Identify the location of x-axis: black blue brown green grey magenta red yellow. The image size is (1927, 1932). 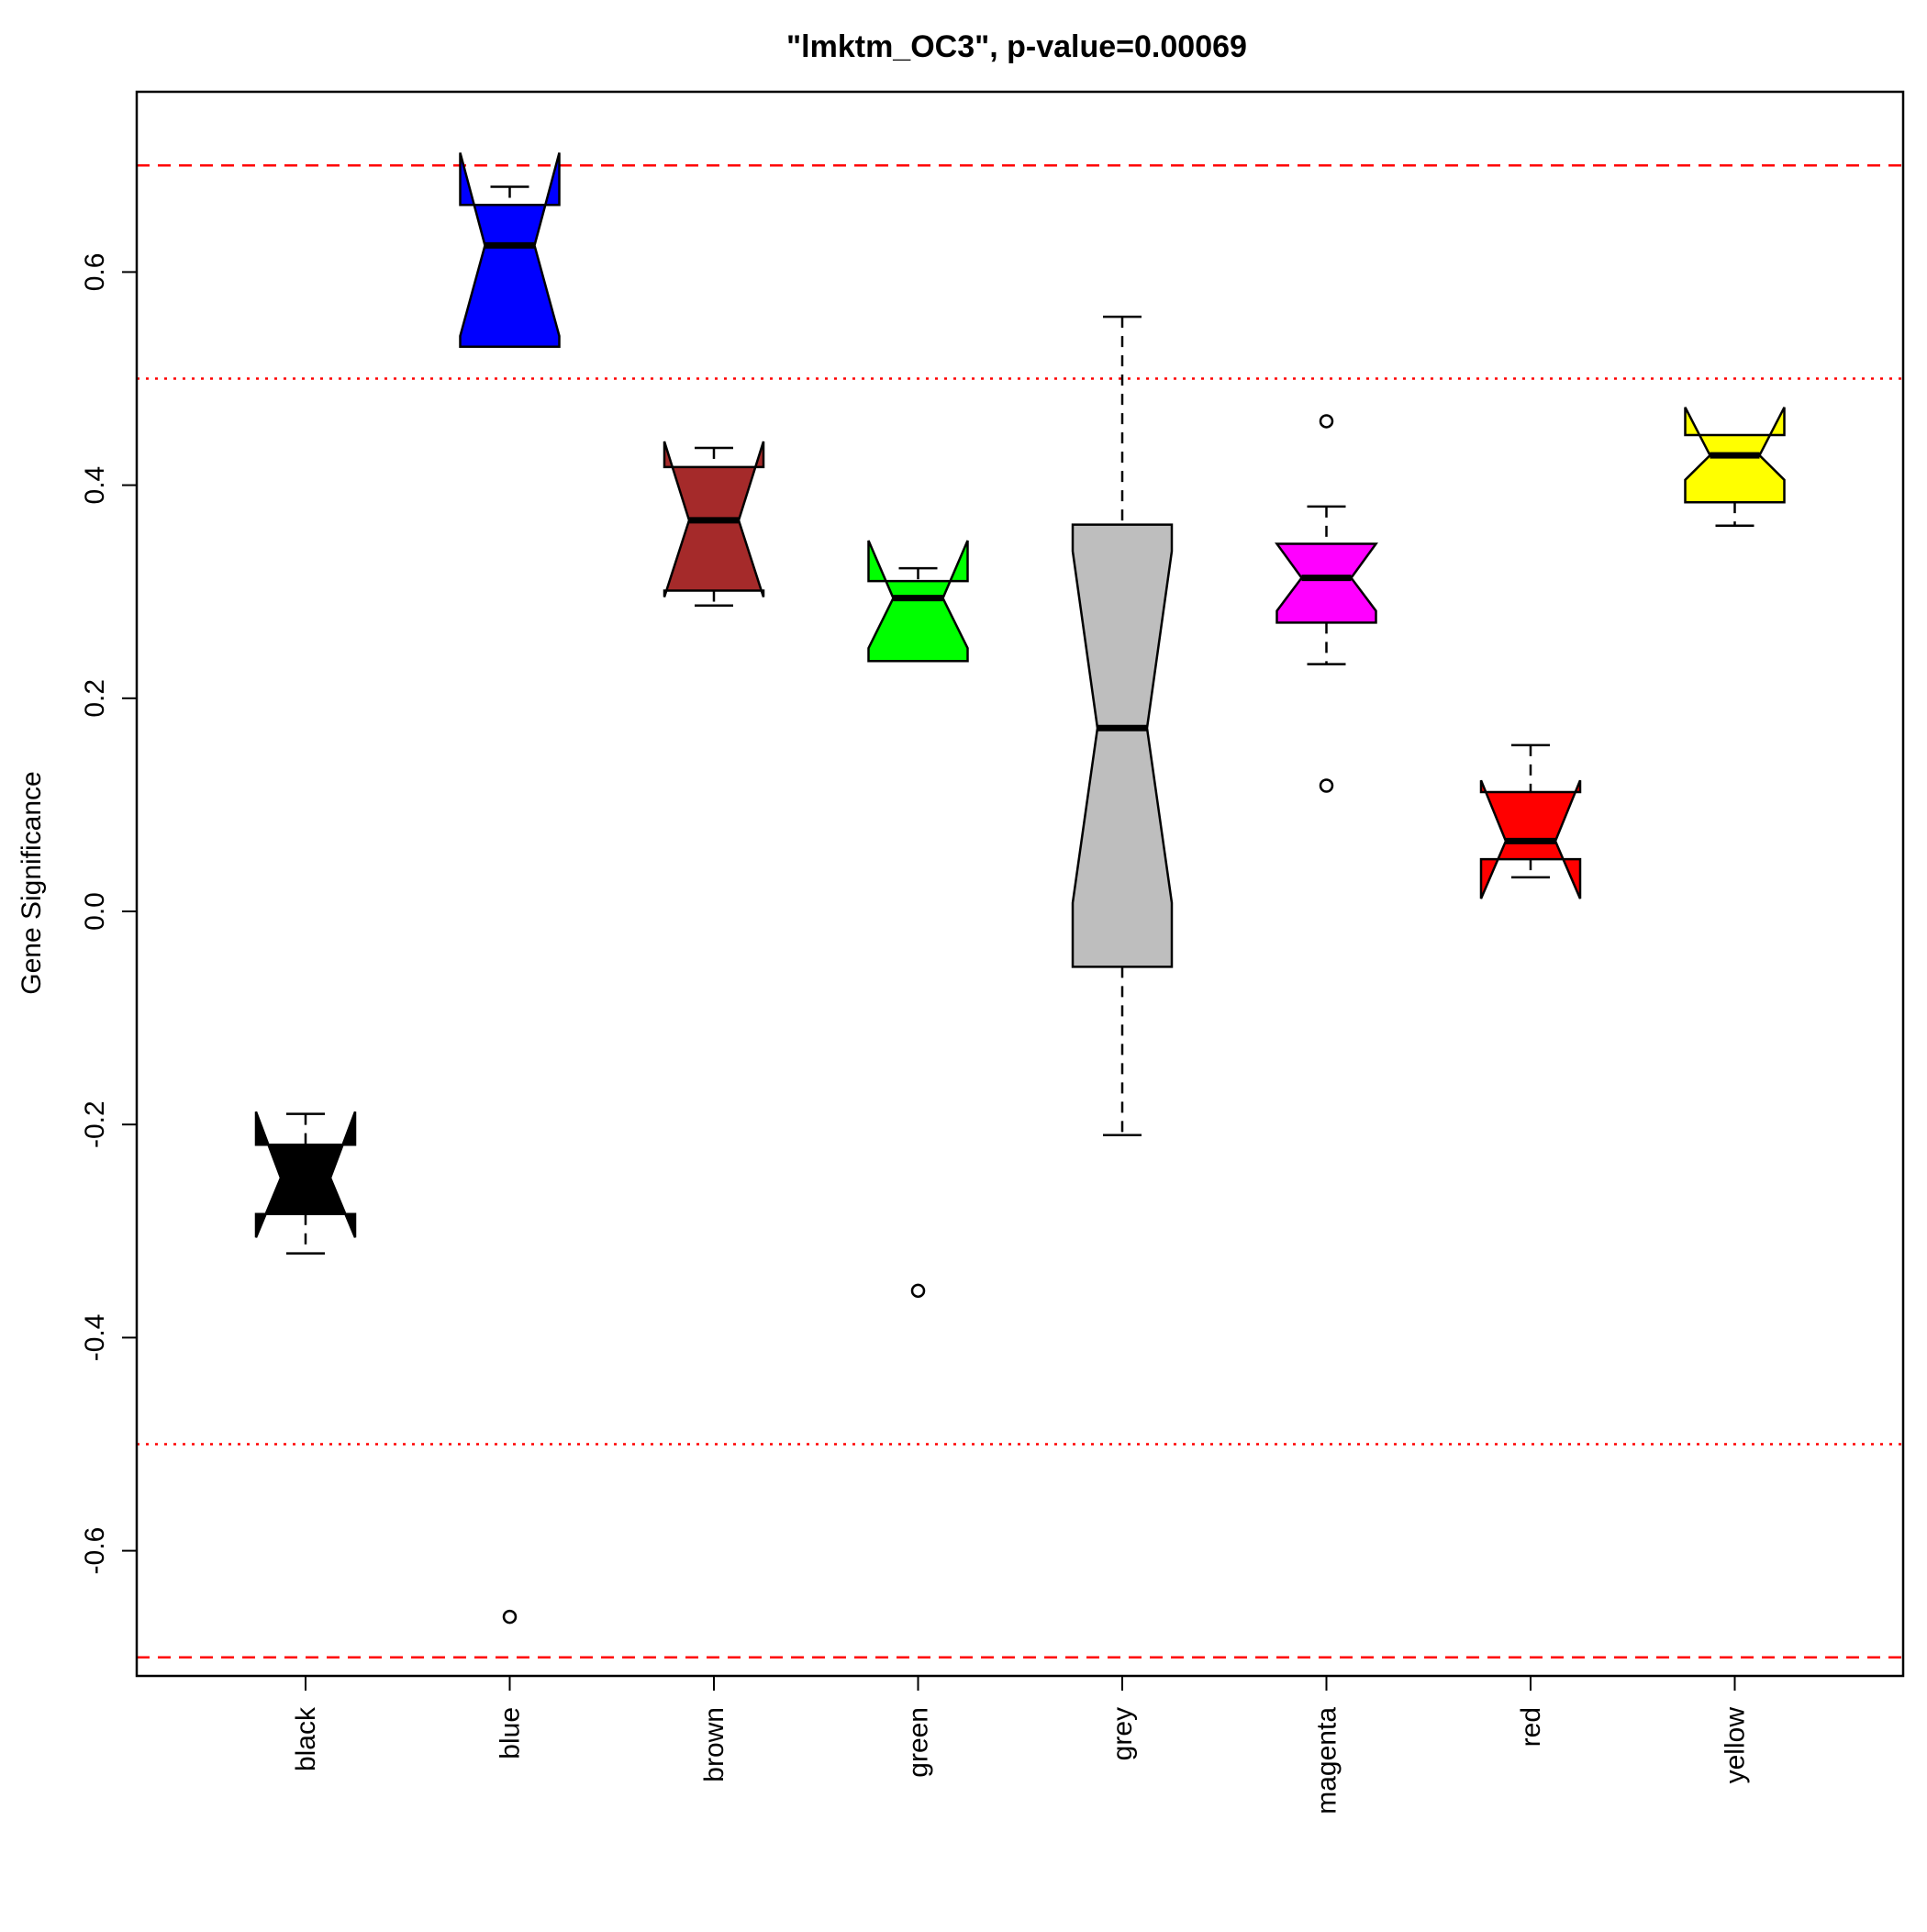
(1021, 1745).